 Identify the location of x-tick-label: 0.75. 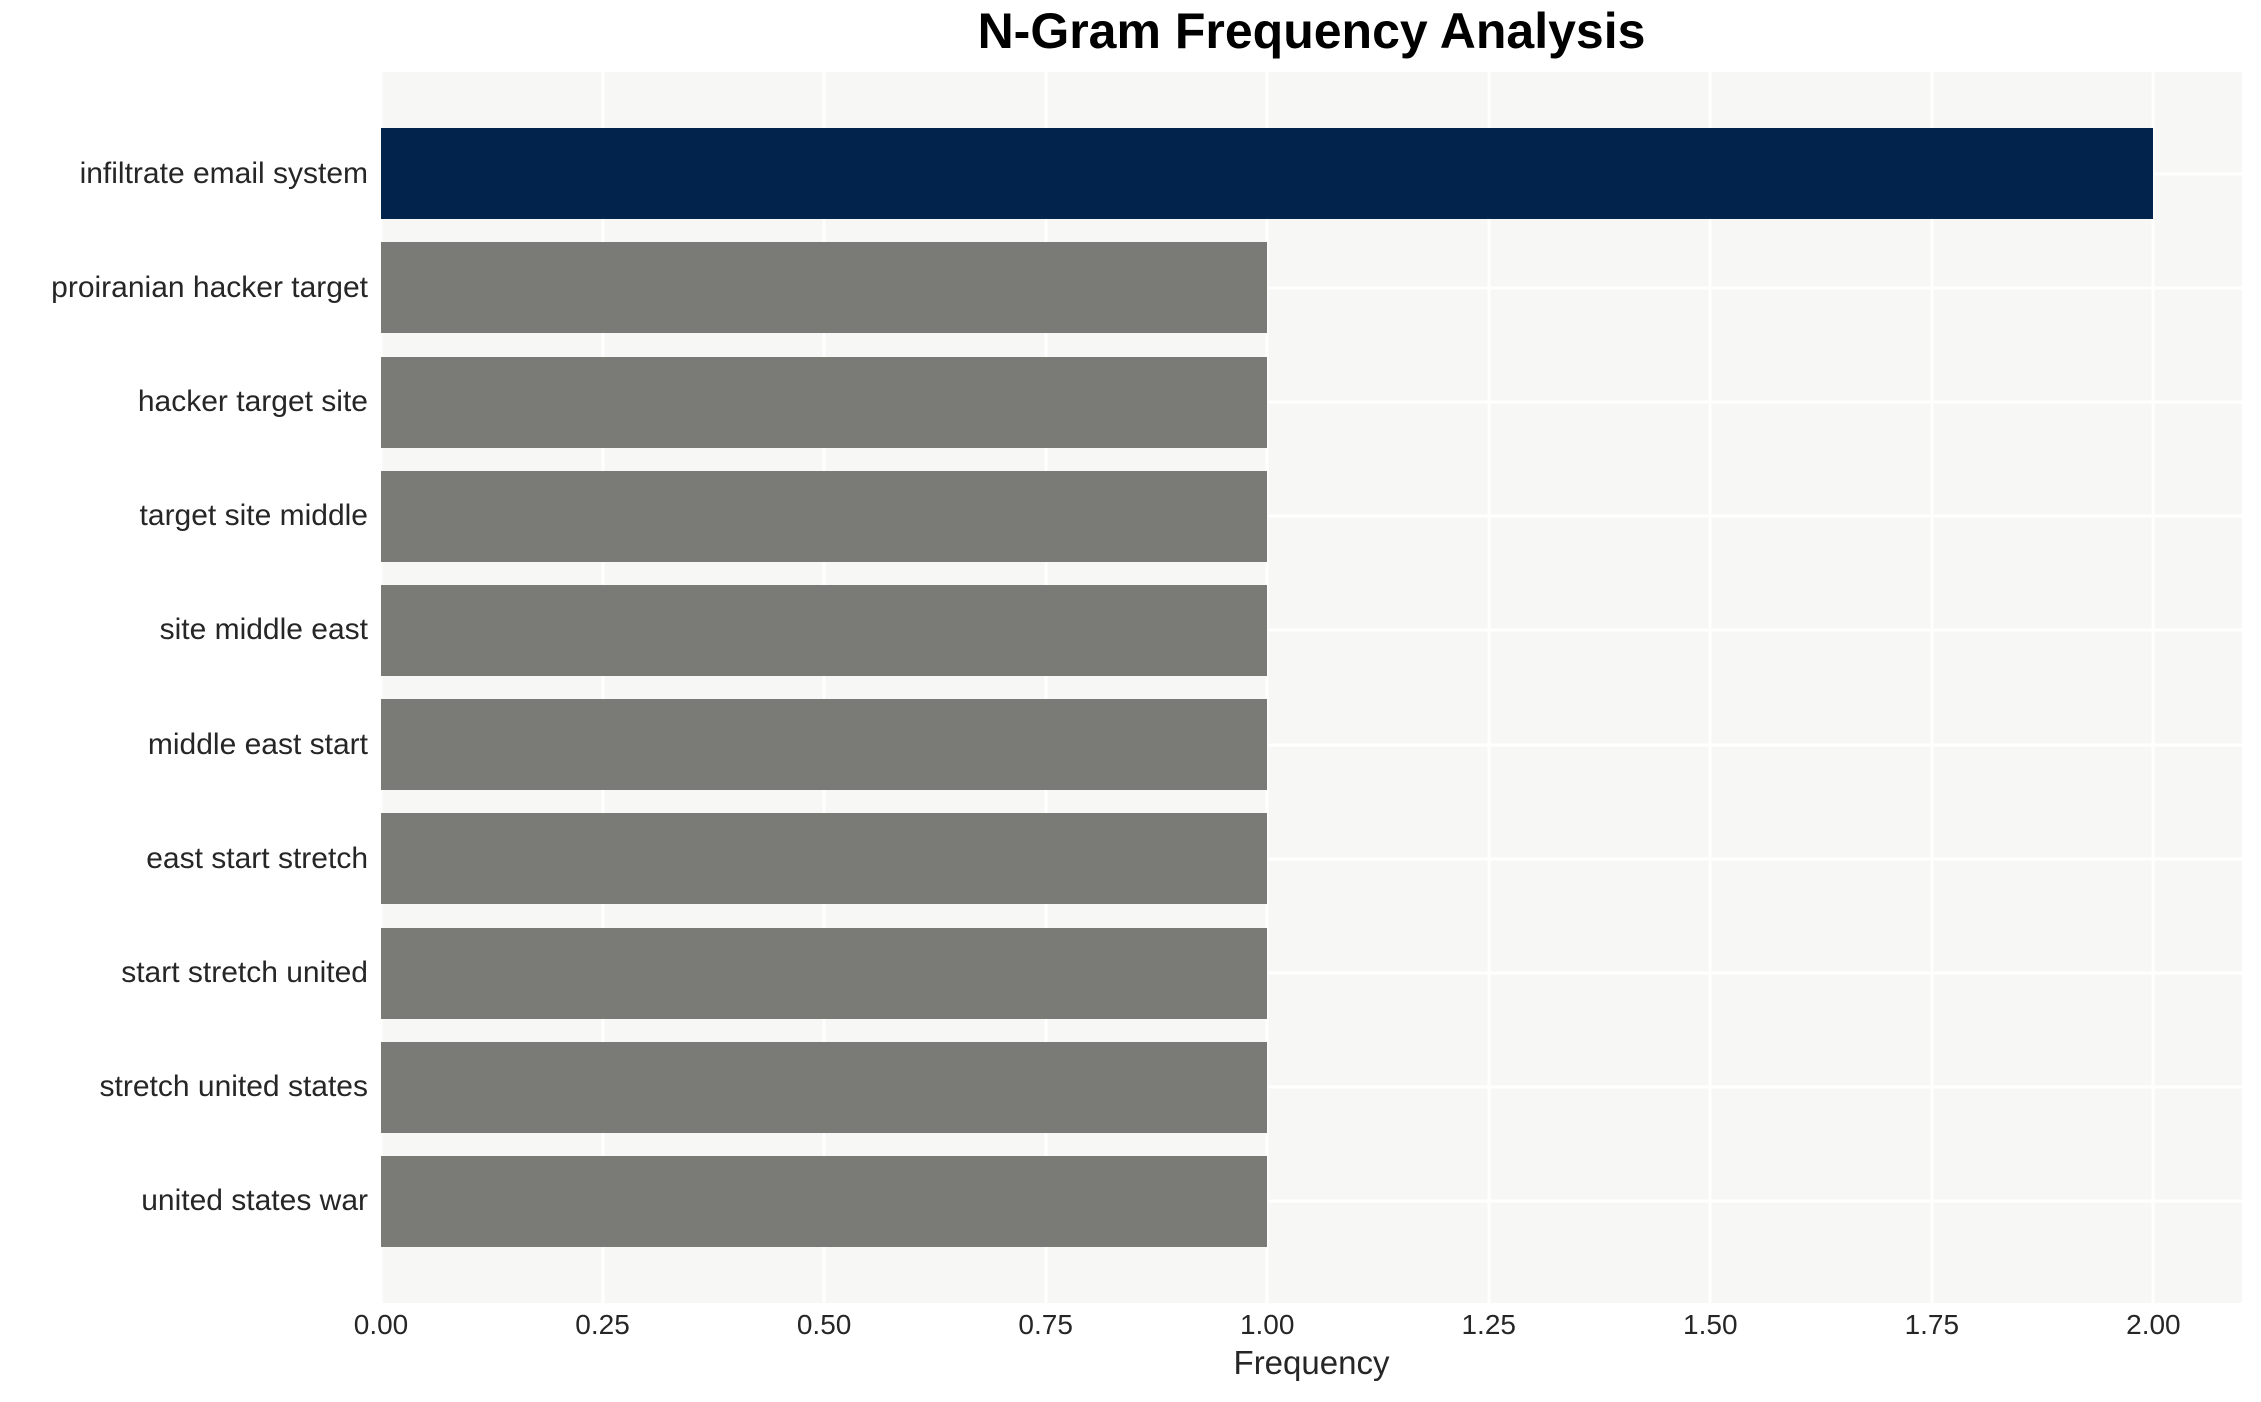
(1045, 1324).